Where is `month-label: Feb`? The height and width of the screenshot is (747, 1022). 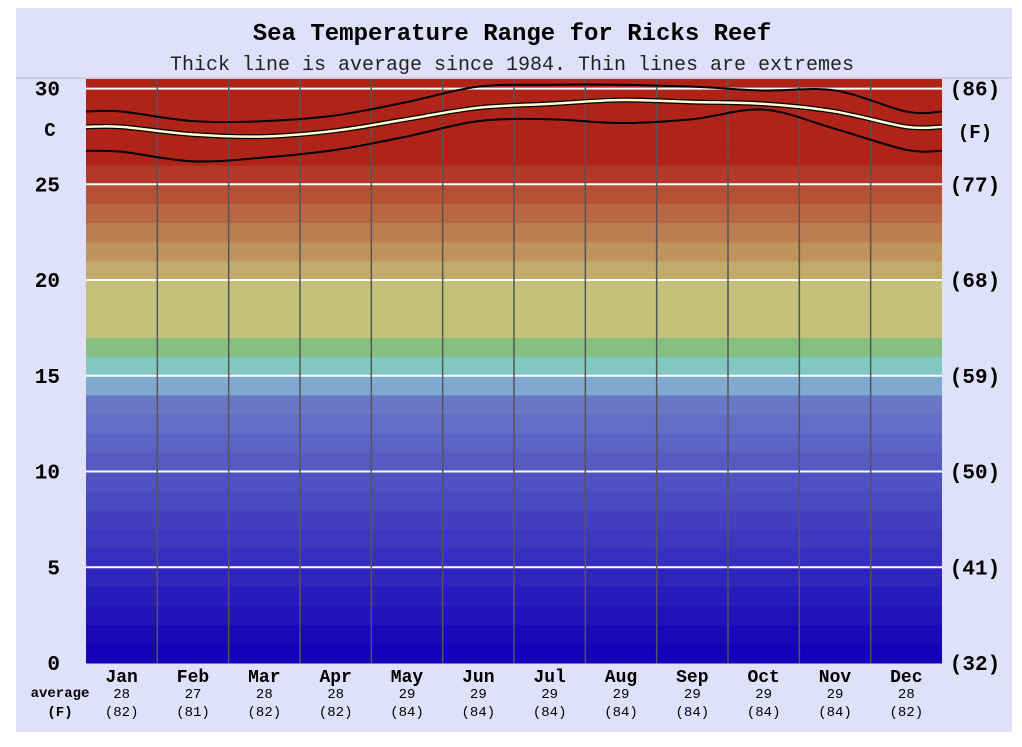 month-label: Feb is located at coordinates (193, 678).